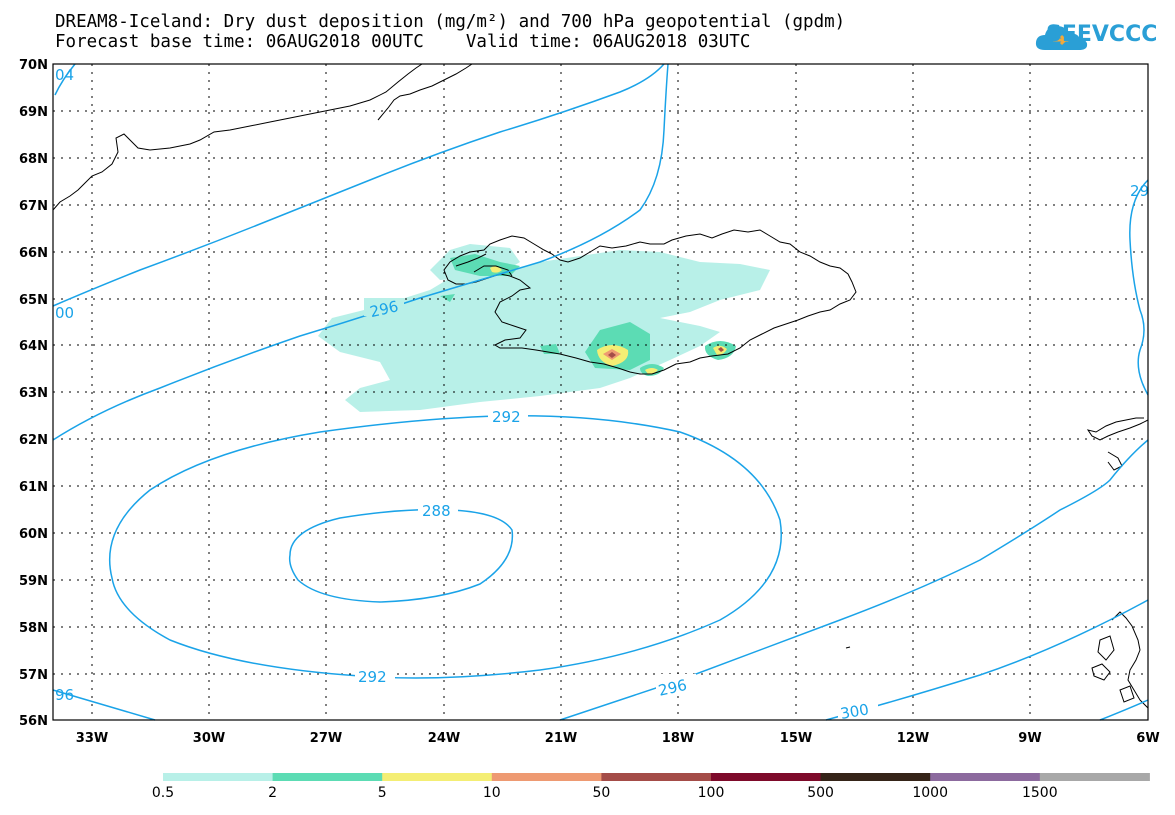  Describe the element at coordinates (1124, 710) in the screenshot. I see `contour-300-se` at that location.